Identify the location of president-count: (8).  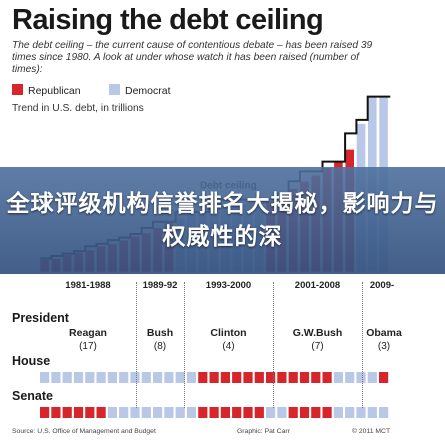
(160, 346).